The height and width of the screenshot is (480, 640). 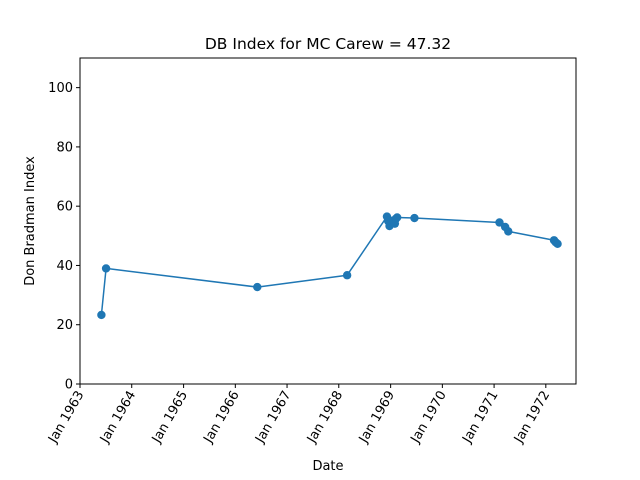 I want to click on chart-title: DB Index for MC Carew = 47.32, so click(x=328, y=44).